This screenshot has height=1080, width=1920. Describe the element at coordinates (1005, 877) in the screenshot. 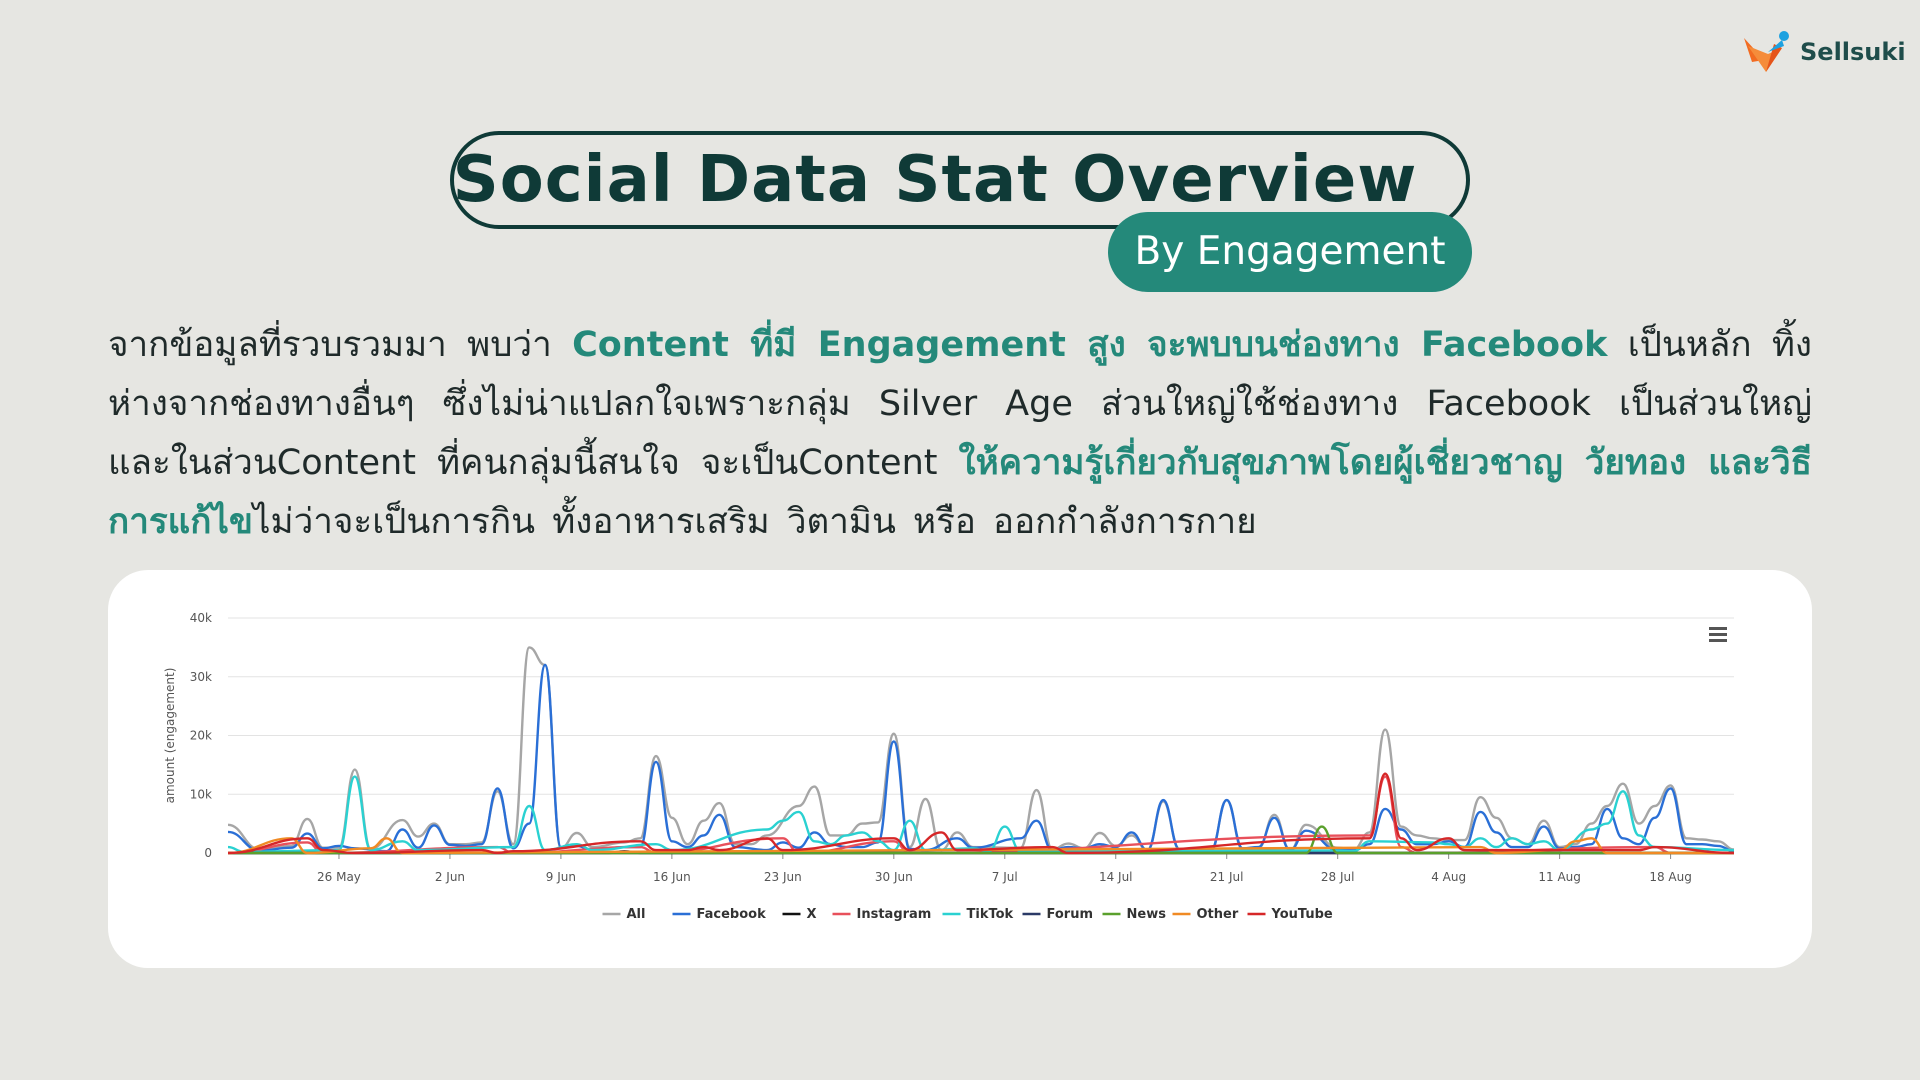

I see `x-tick-label: 7 Jul` at that location.